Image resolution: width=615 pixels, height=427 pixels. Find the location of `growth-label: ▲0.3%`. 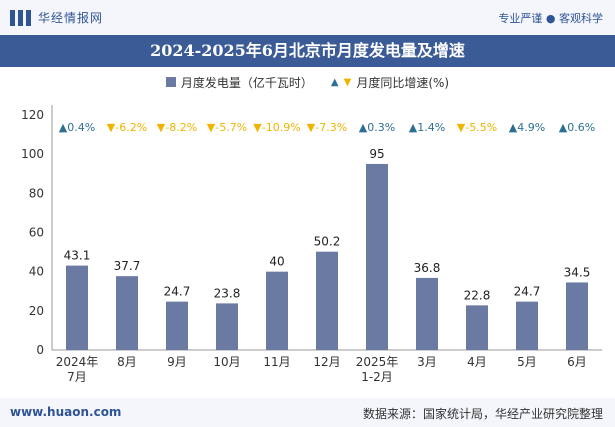

growth-label: ▲0.3% is located at coordinates (377, 127).